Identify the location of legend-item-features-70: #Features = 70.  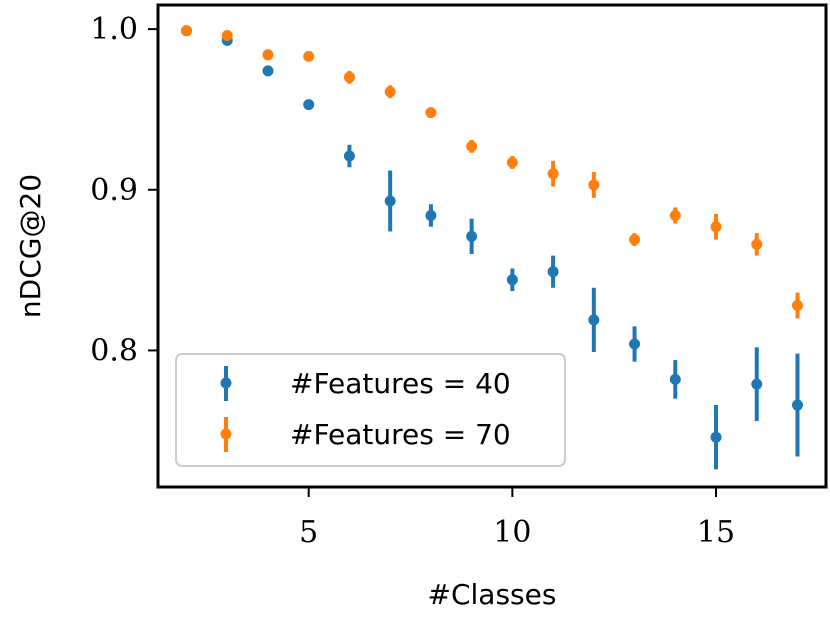
(365, 434).